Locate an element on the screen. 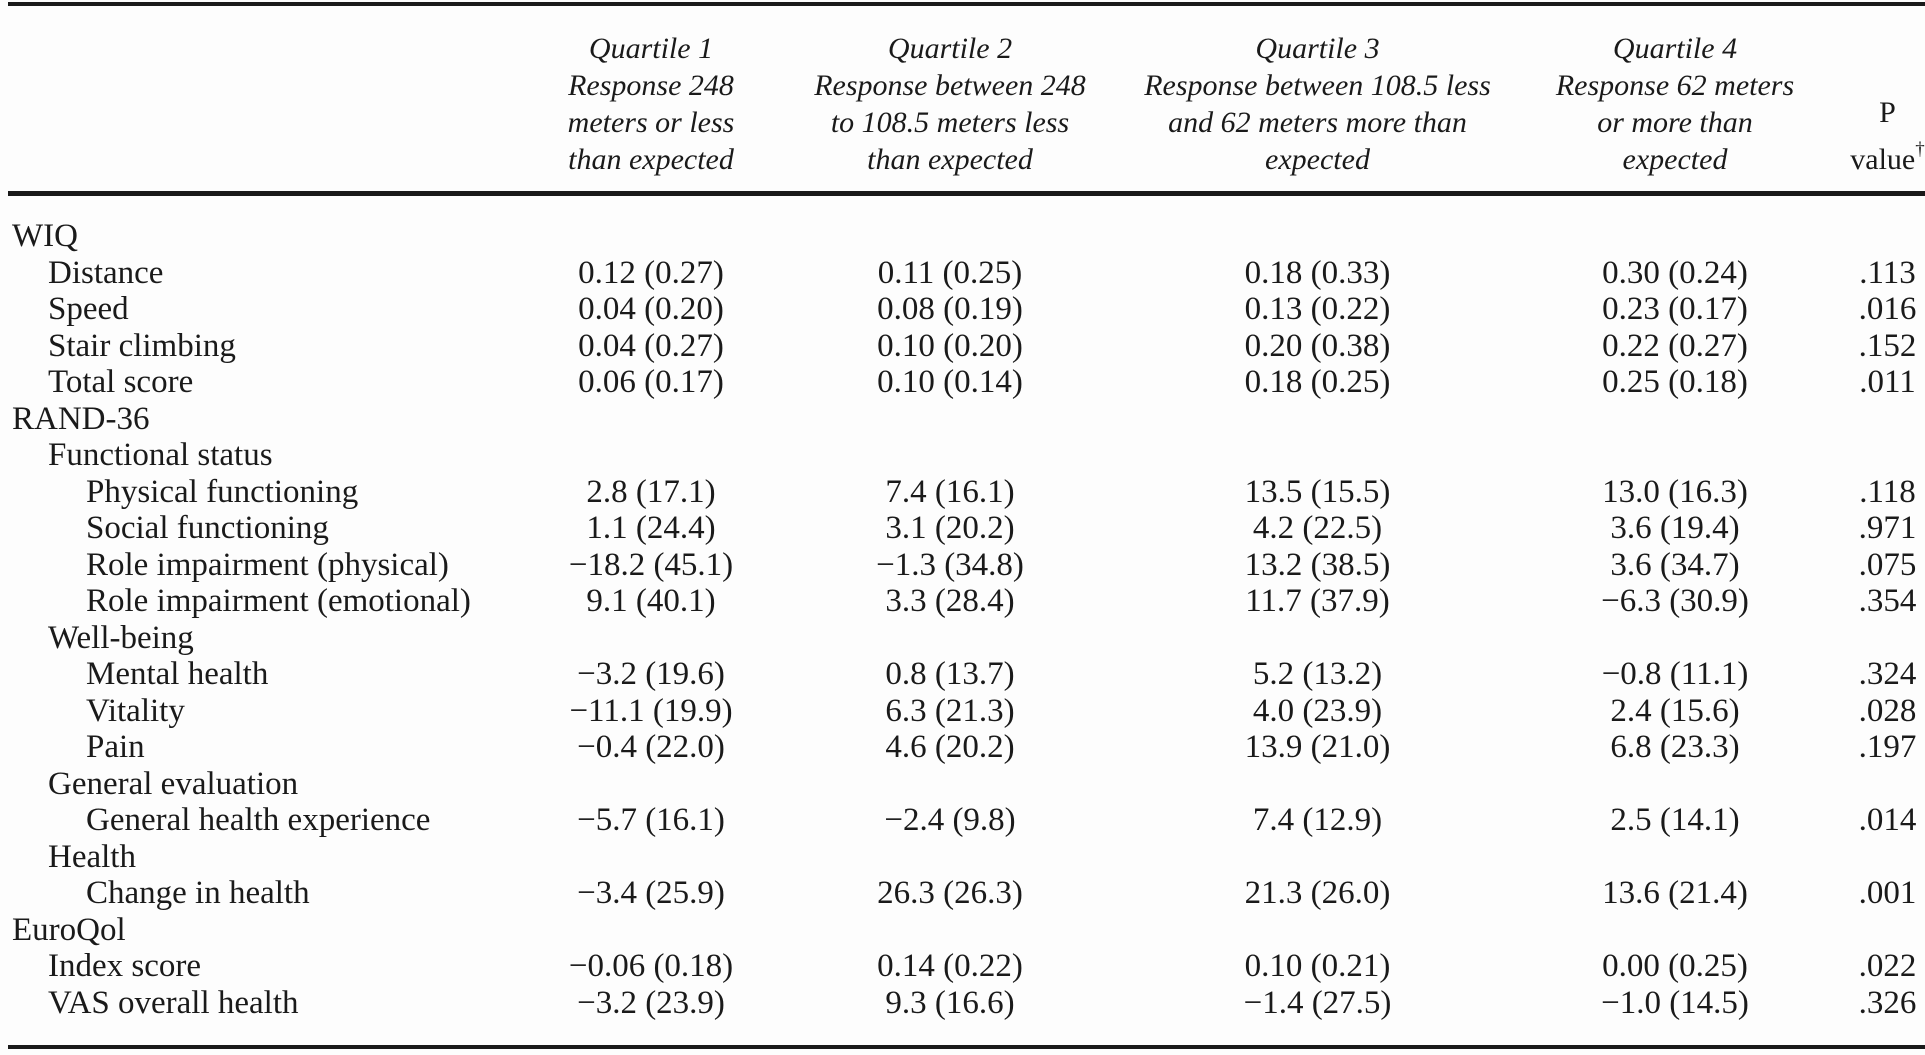  cell-p-value: .118 is located at coordinates (1887, 491).